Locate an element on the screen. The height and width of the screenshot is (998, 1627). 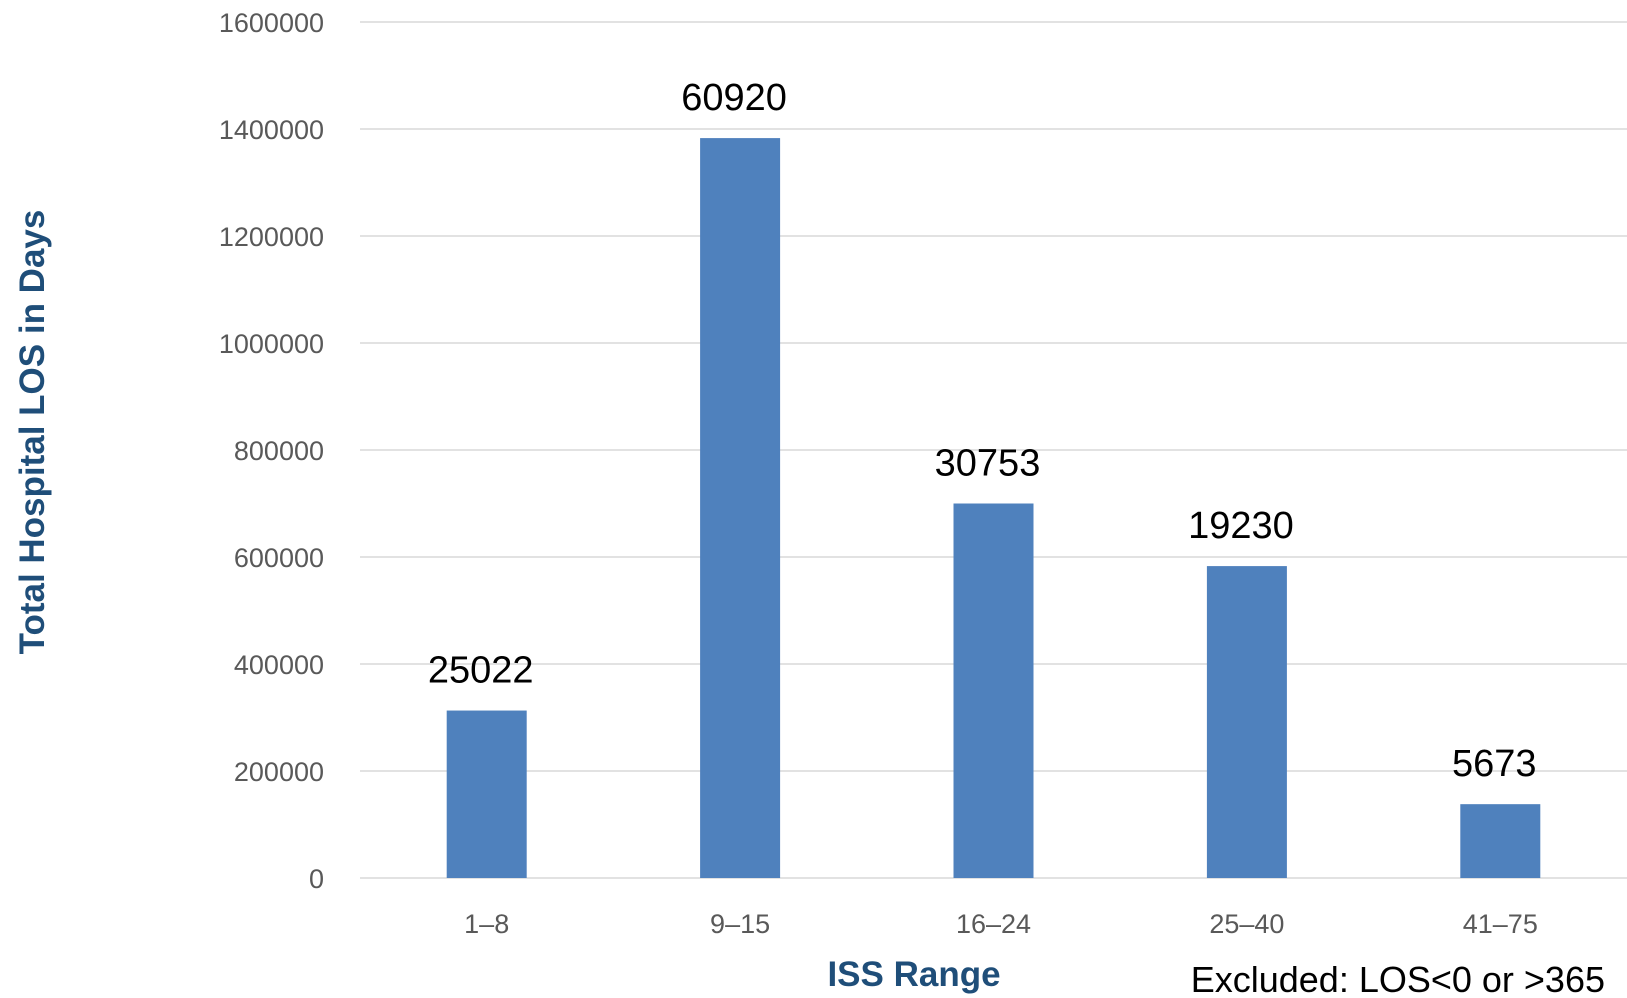
data-label: 30753 is located at coordinates (988, 464).